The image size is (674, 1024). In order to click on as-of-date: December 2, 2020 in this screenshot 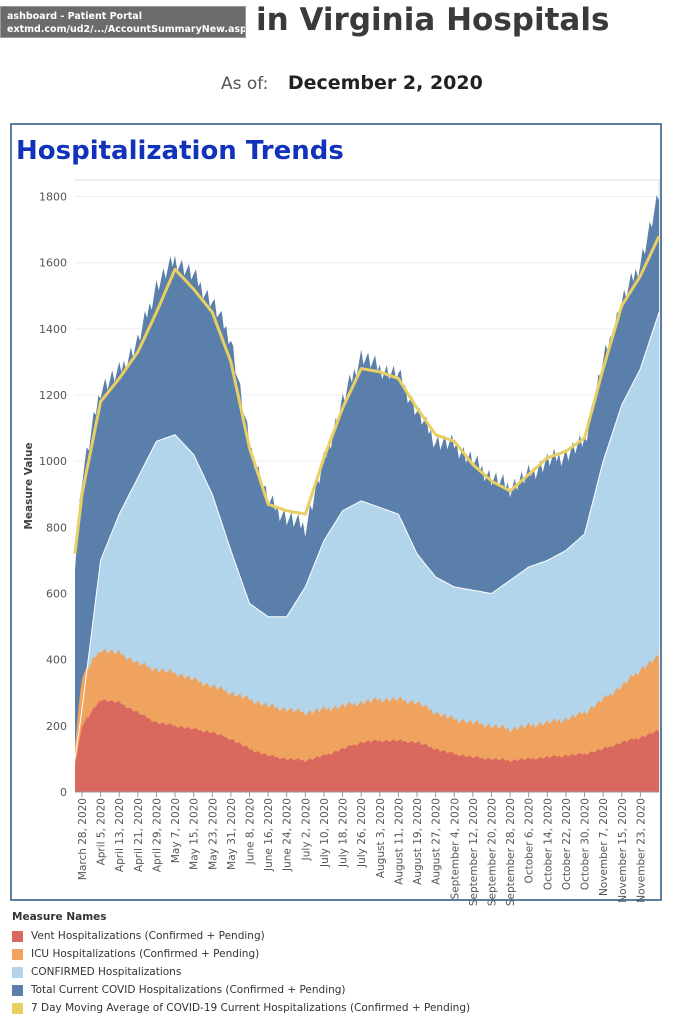, I will do `click(385, 83)`.